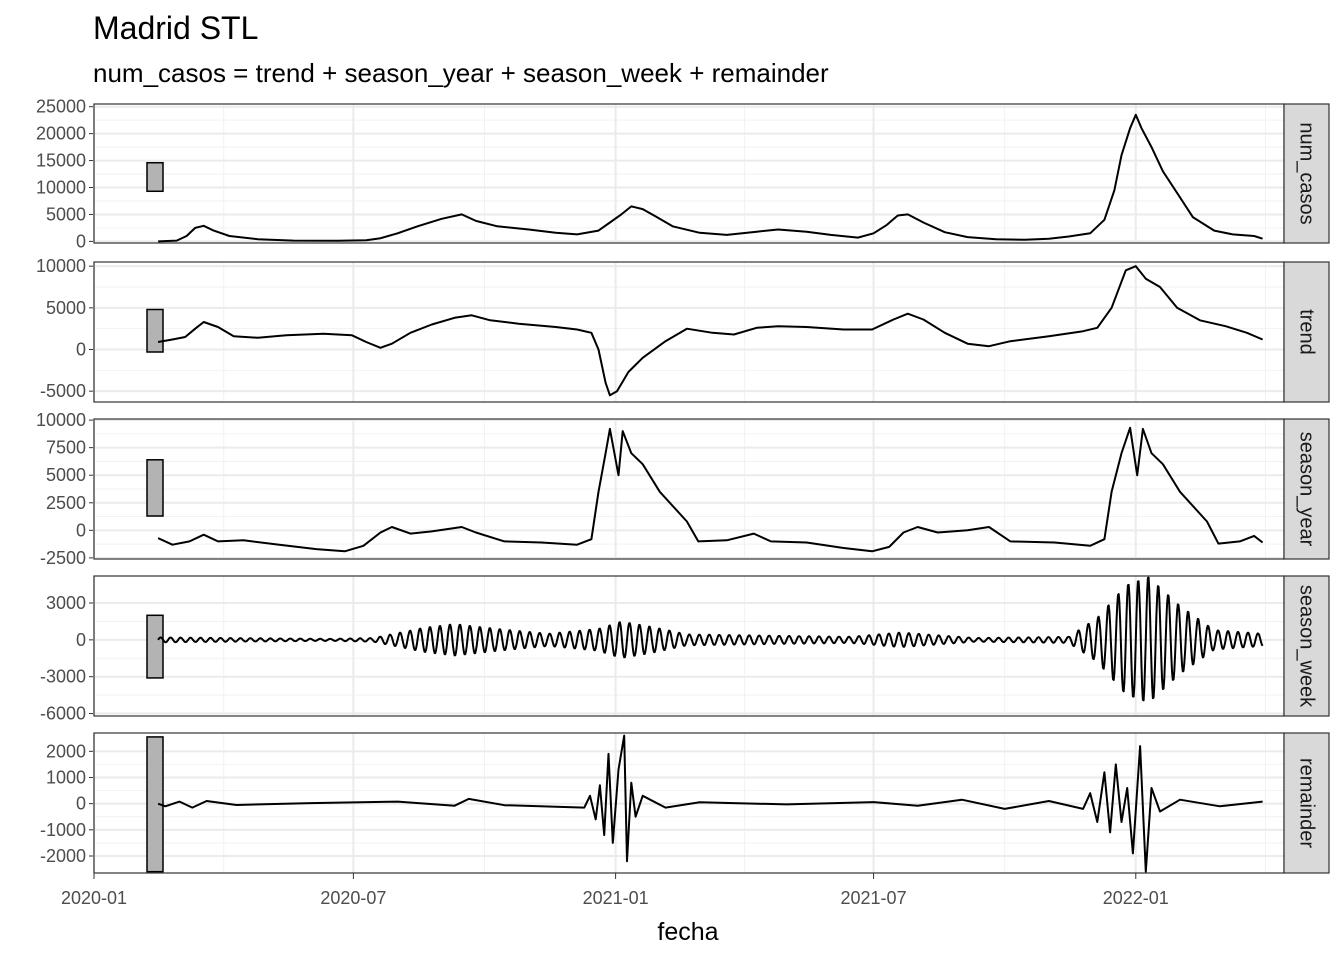 This screenshot has height=960, width=1344. What do you see at coordinates (687, 932) in the screenshot?
I see `x-axis-title: fecha` at bounding box center [687, 932].